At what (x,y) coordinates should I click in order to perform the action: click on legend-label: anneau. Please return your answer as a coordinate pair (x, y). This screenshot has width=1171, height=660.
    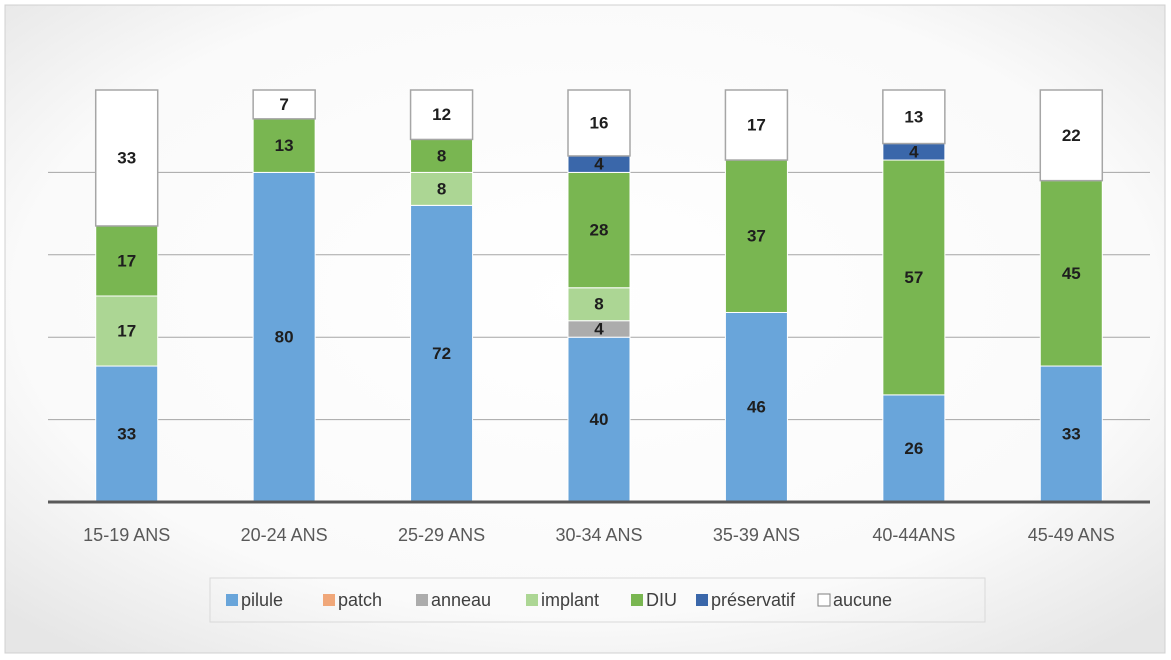
    Looking at the image, I should click on (461, 600).